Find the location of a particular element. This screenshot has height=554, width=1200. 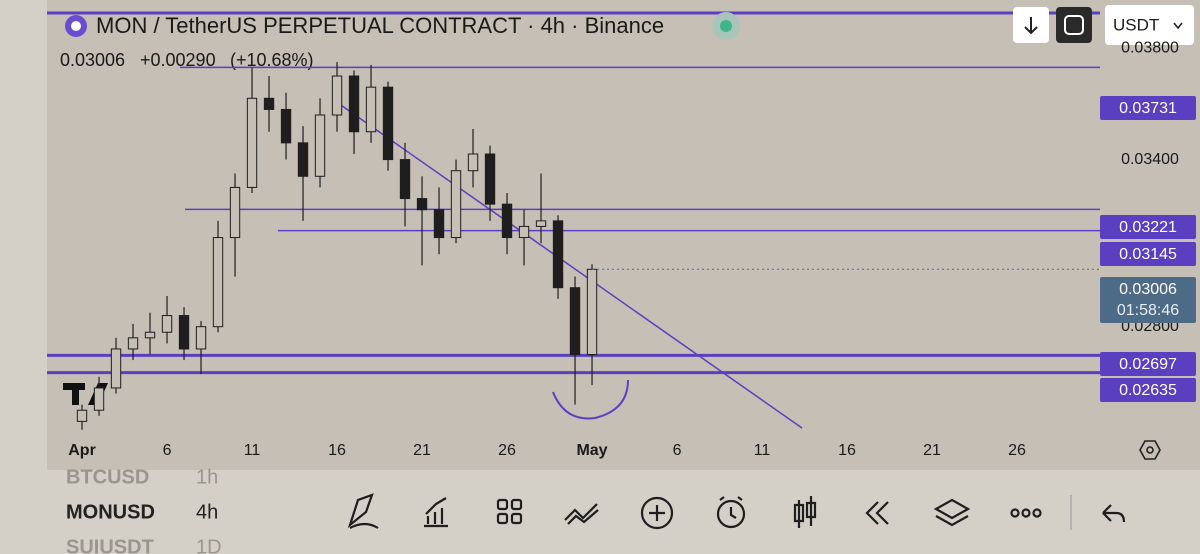

watch-interval: 1D is located at coordinates (209, 545).